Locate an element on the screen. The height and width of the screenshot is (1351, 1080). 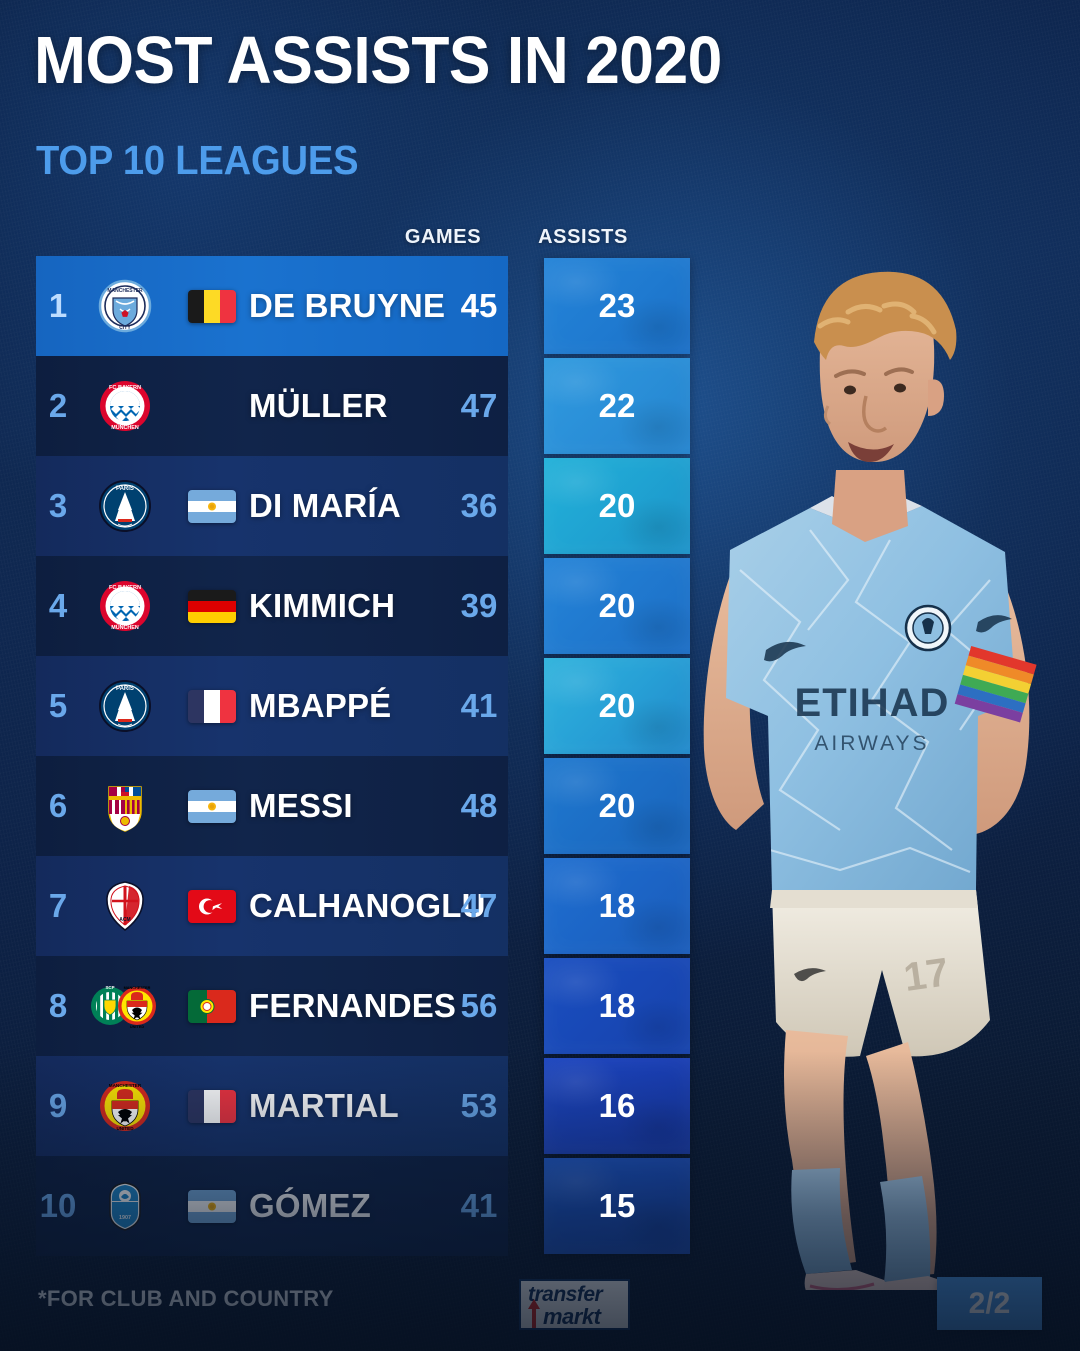
rank-number: 8 is located at coordinates (58, 1005).